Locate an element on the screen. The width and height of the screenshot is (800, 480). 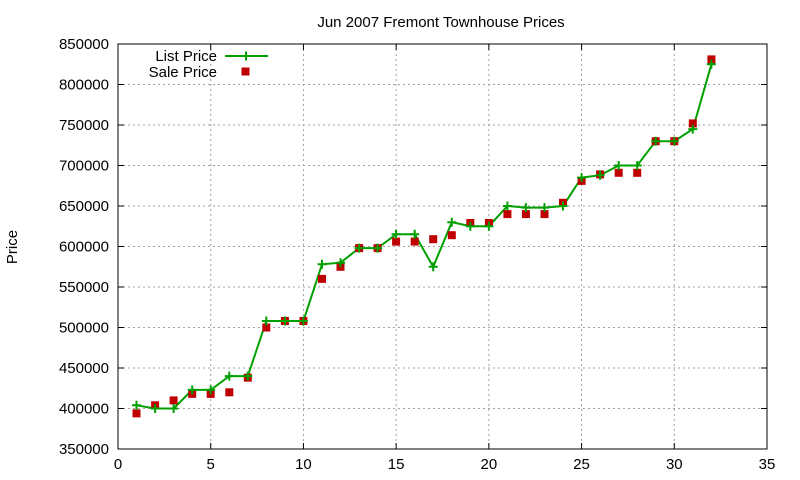
y-tick-label: 450000 is located at coordinates (84, 368).